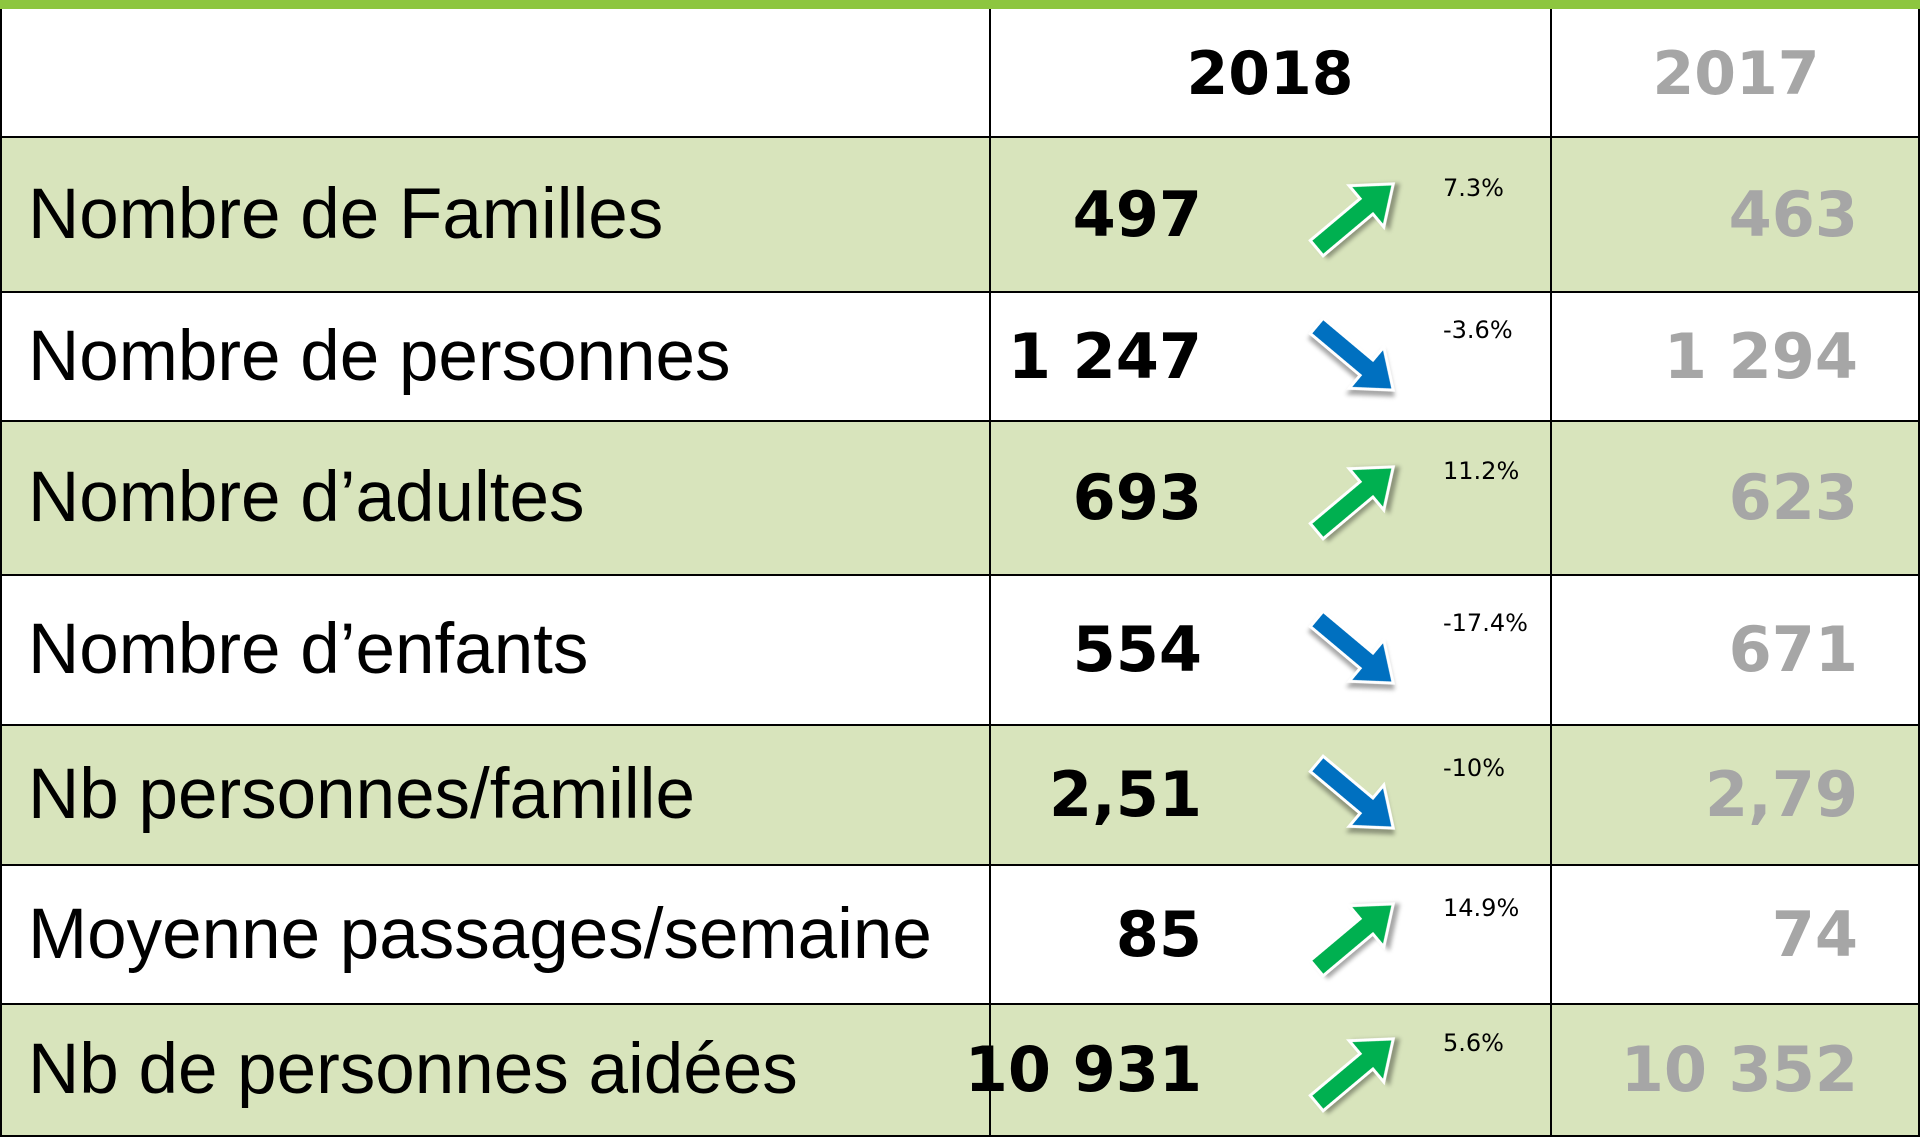  I want to click on top-bar, so click(960, 4).